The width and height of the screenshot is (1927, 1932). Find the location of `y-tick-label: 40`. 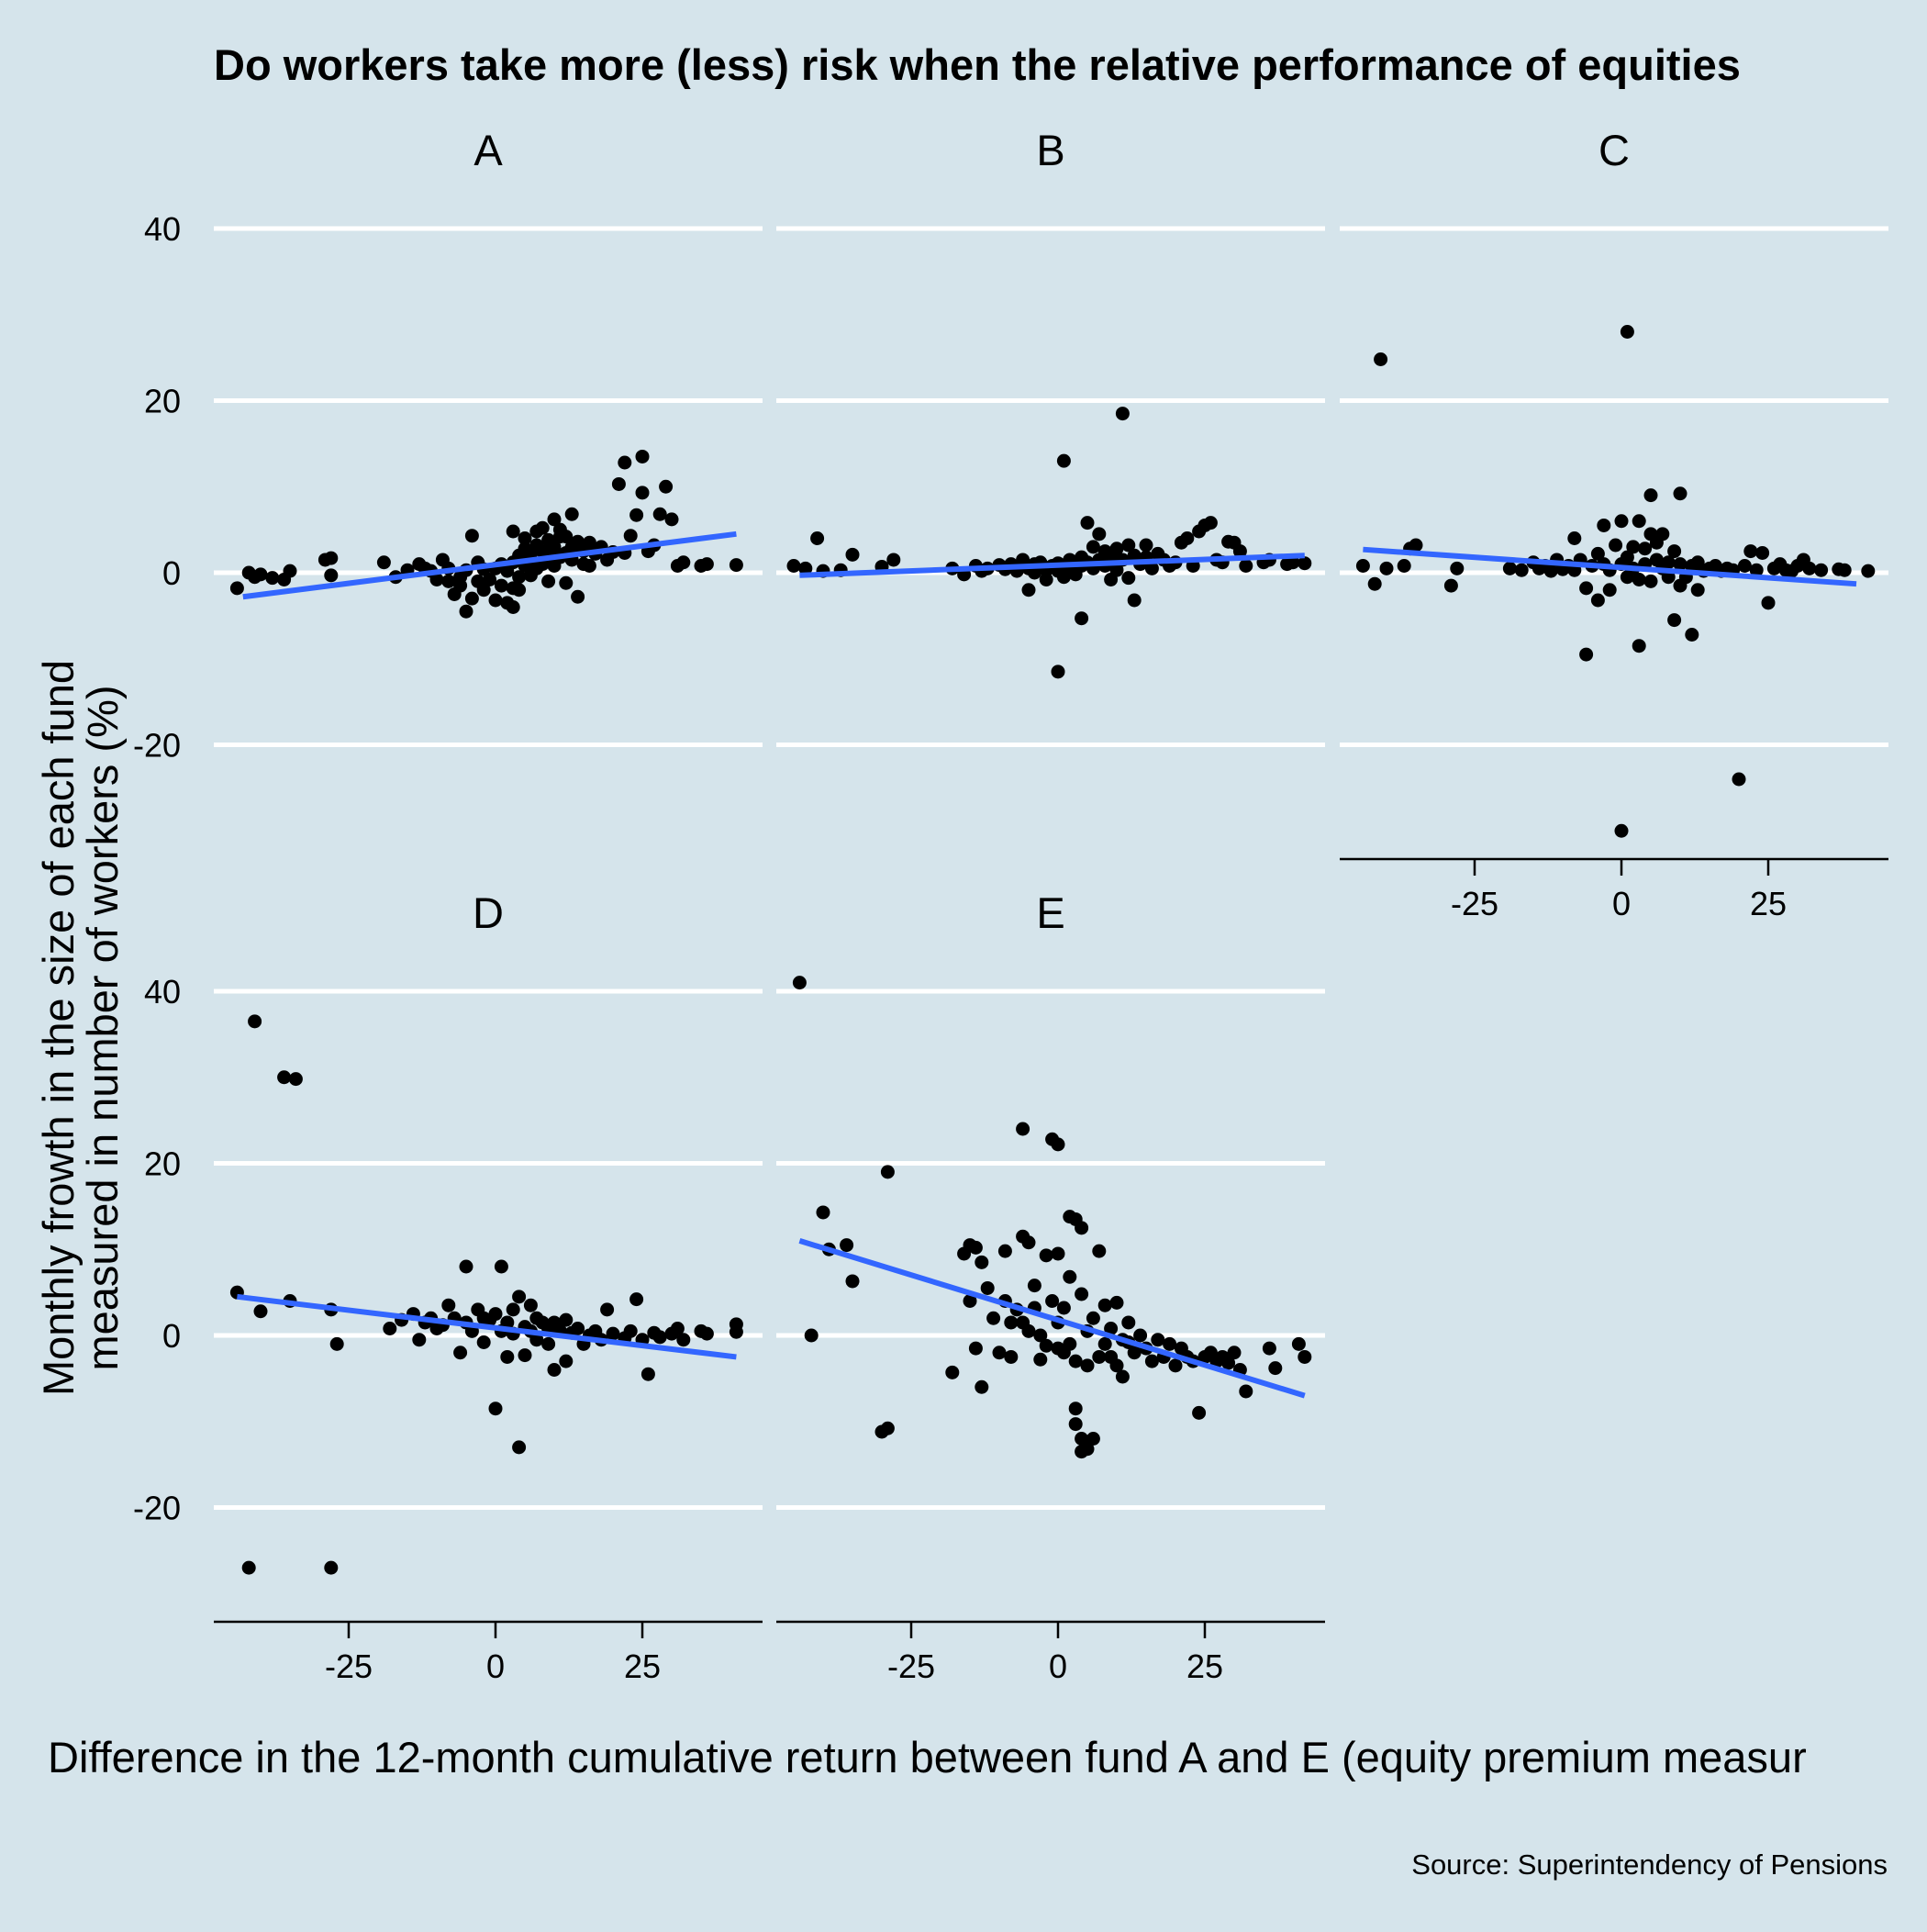

y-tick-label: 40 is located at coordinates (162, 992).